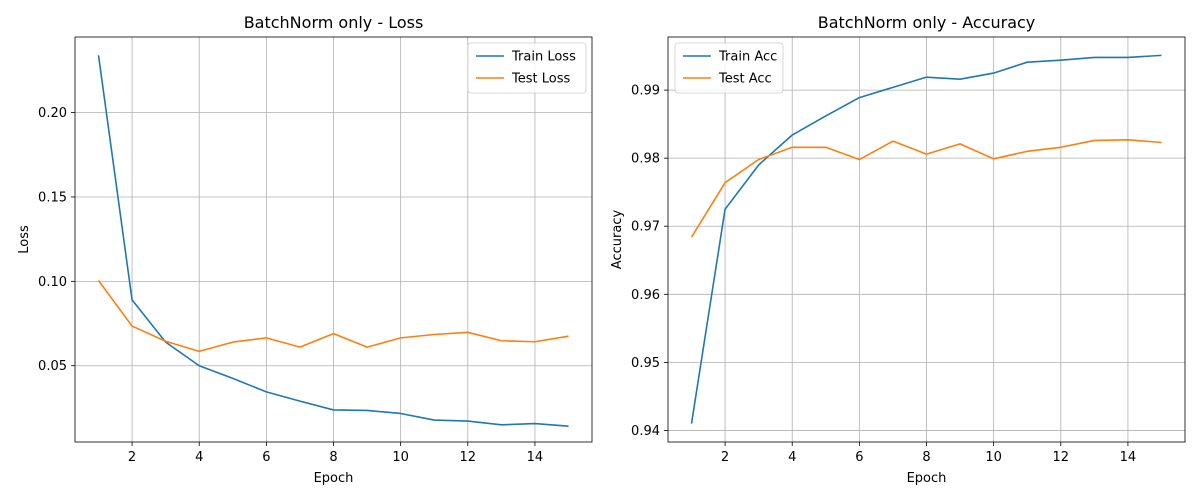  I want to click on accuracy-x-tick-label: 10, so click(993, 457).